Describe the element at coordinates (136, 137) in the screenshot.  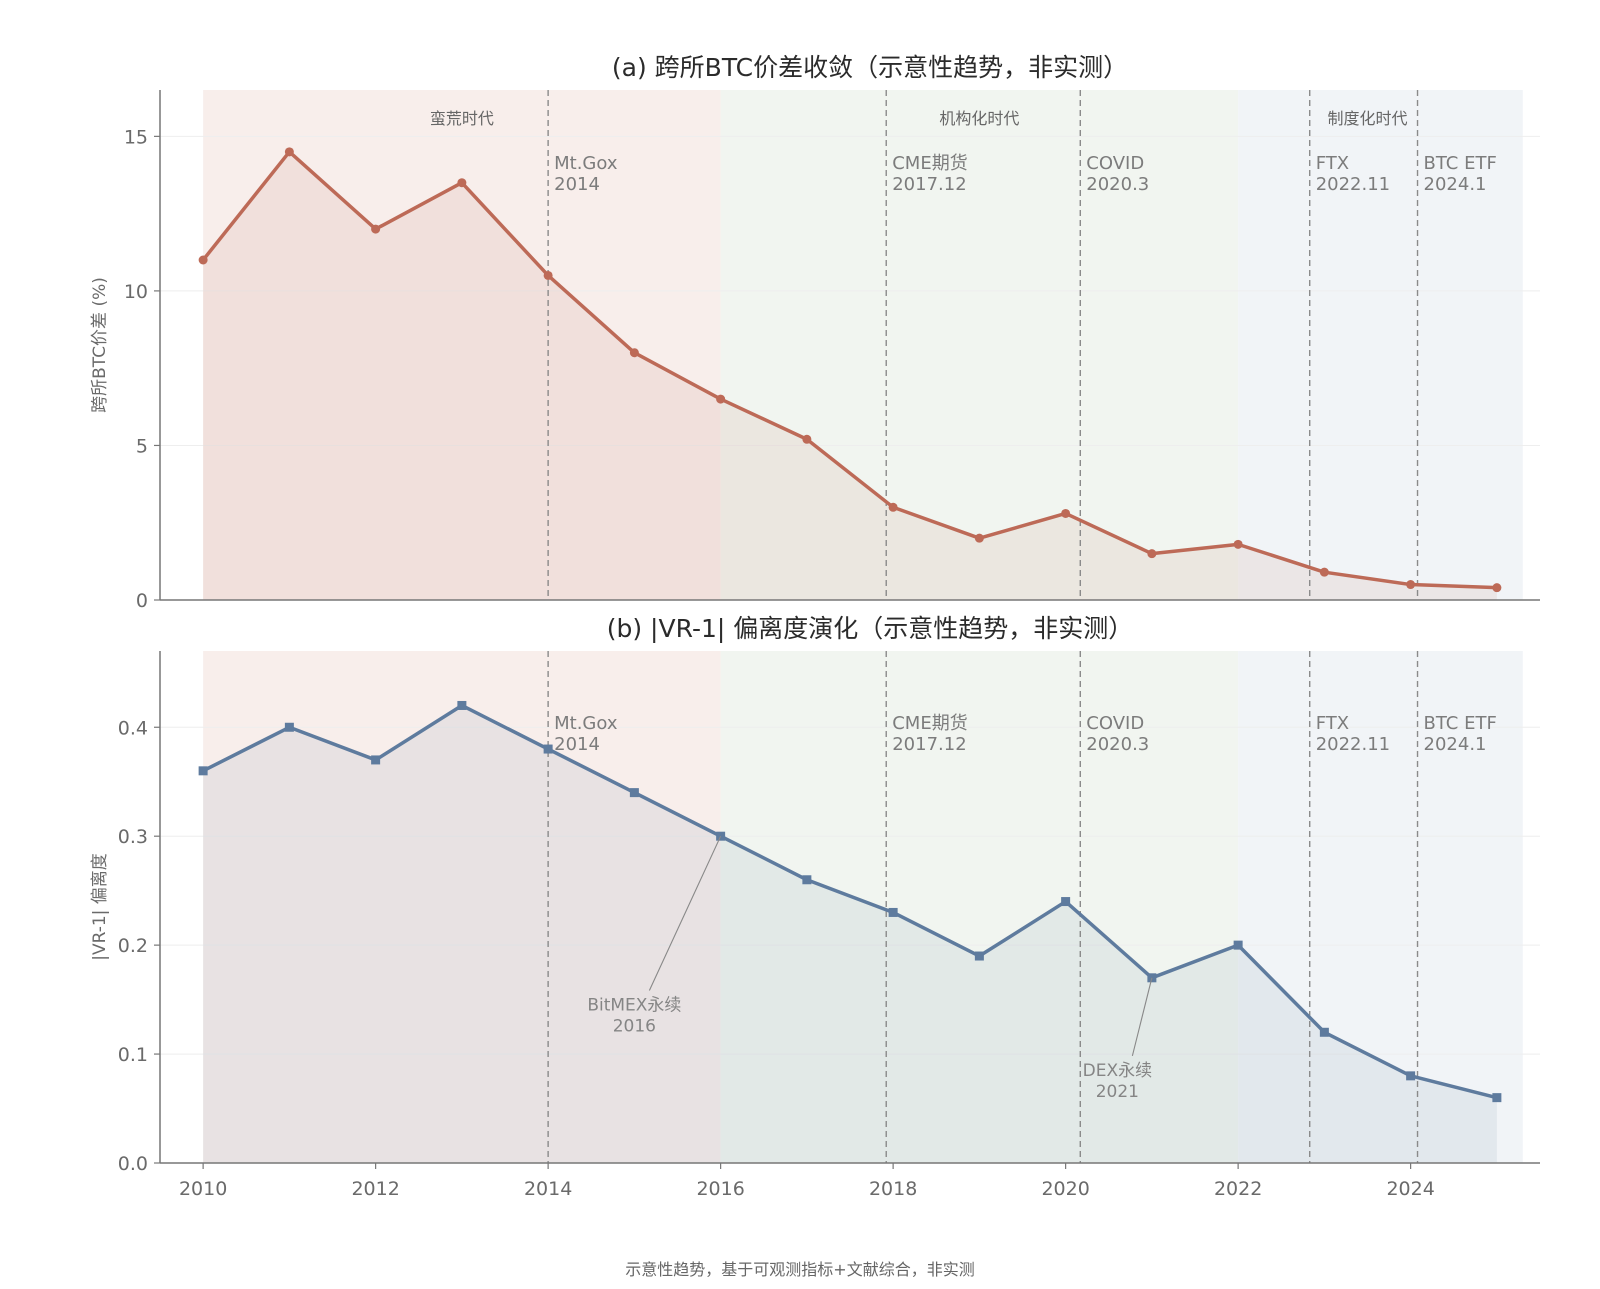
I see `y-tick-label: 15` at that location.